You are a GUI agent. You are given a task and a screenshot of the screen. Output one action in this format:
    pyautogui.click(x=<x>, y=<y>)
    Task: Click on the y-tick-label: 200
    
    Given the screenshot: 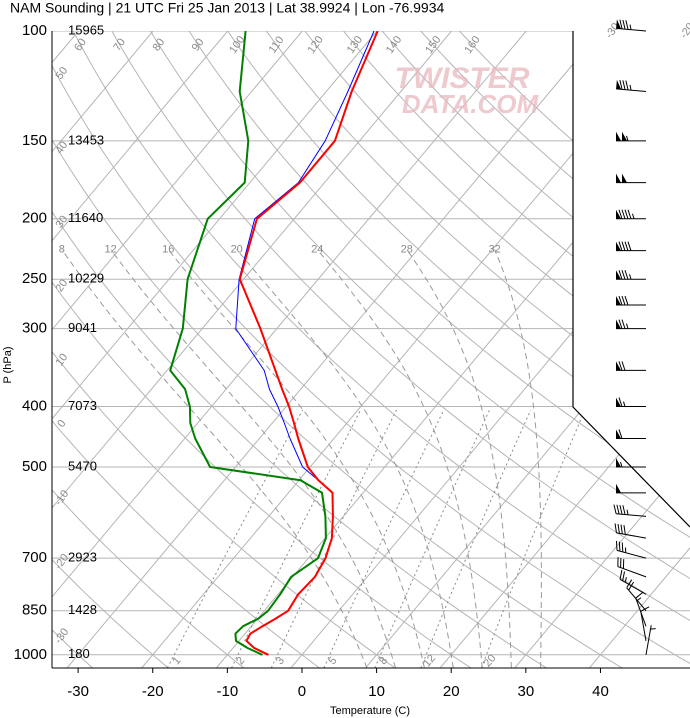 What is the action you would take?
    pyautogui.click(x=34, y=218)
    